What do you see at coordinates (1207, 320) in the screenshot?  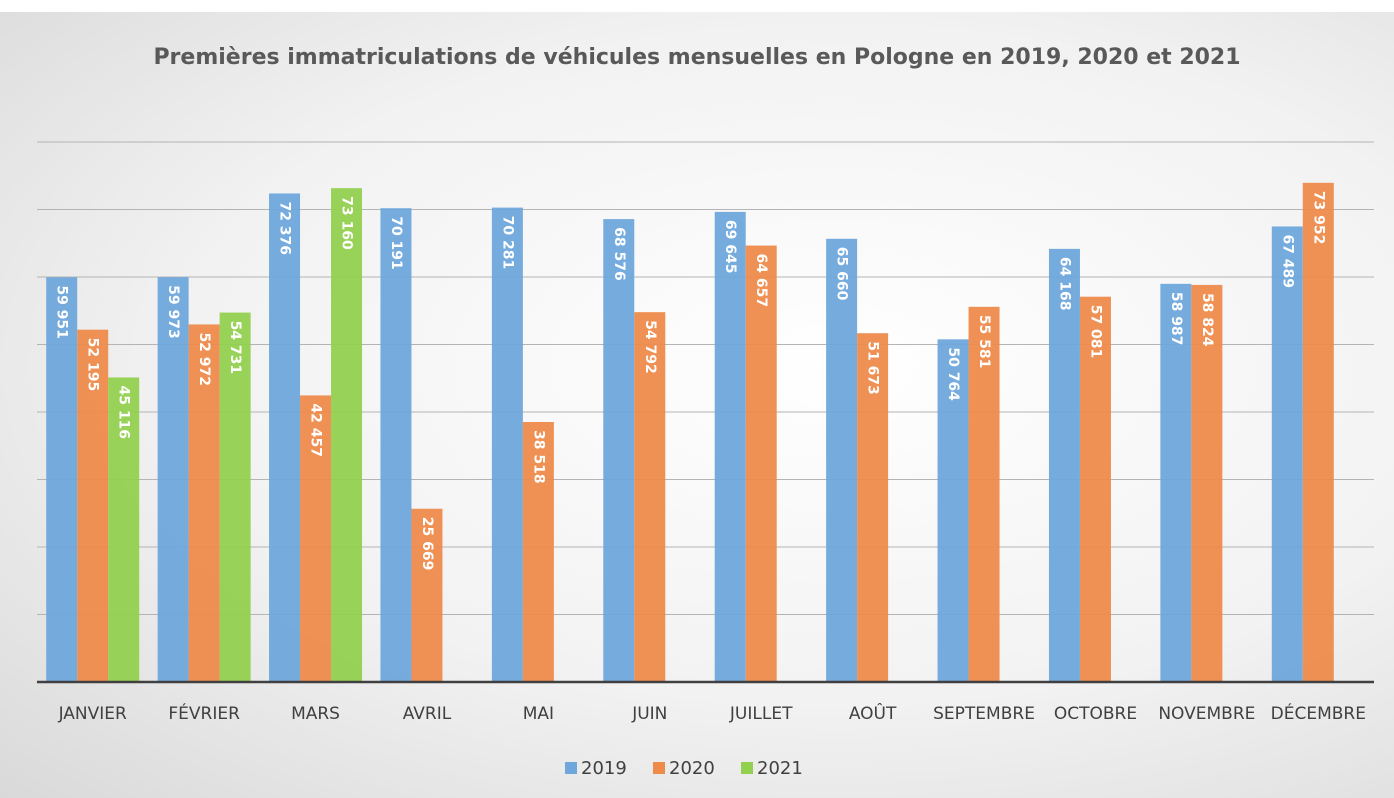 I see `data-label: 58 824` at bounding box center [1207, 320].